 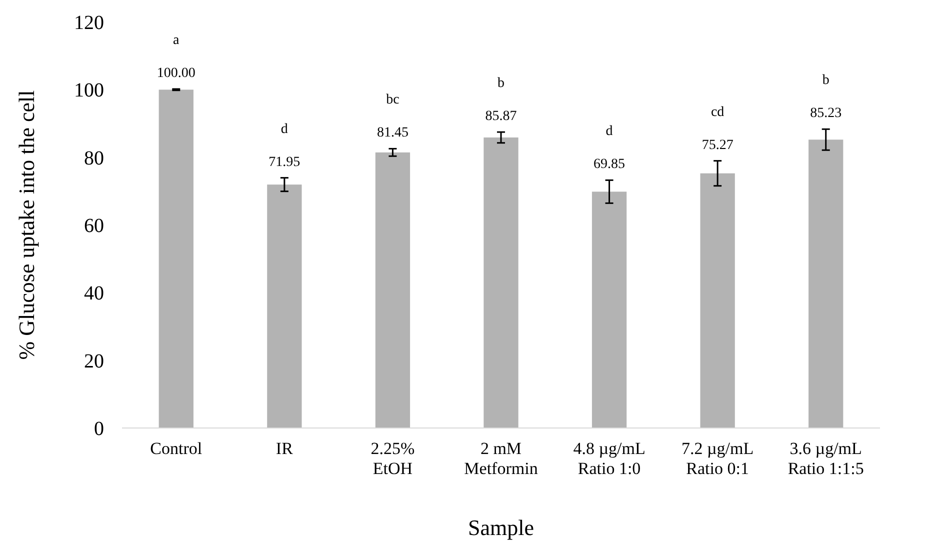 I want to click on y-tick-label: 120, so click(x=89, y=23).